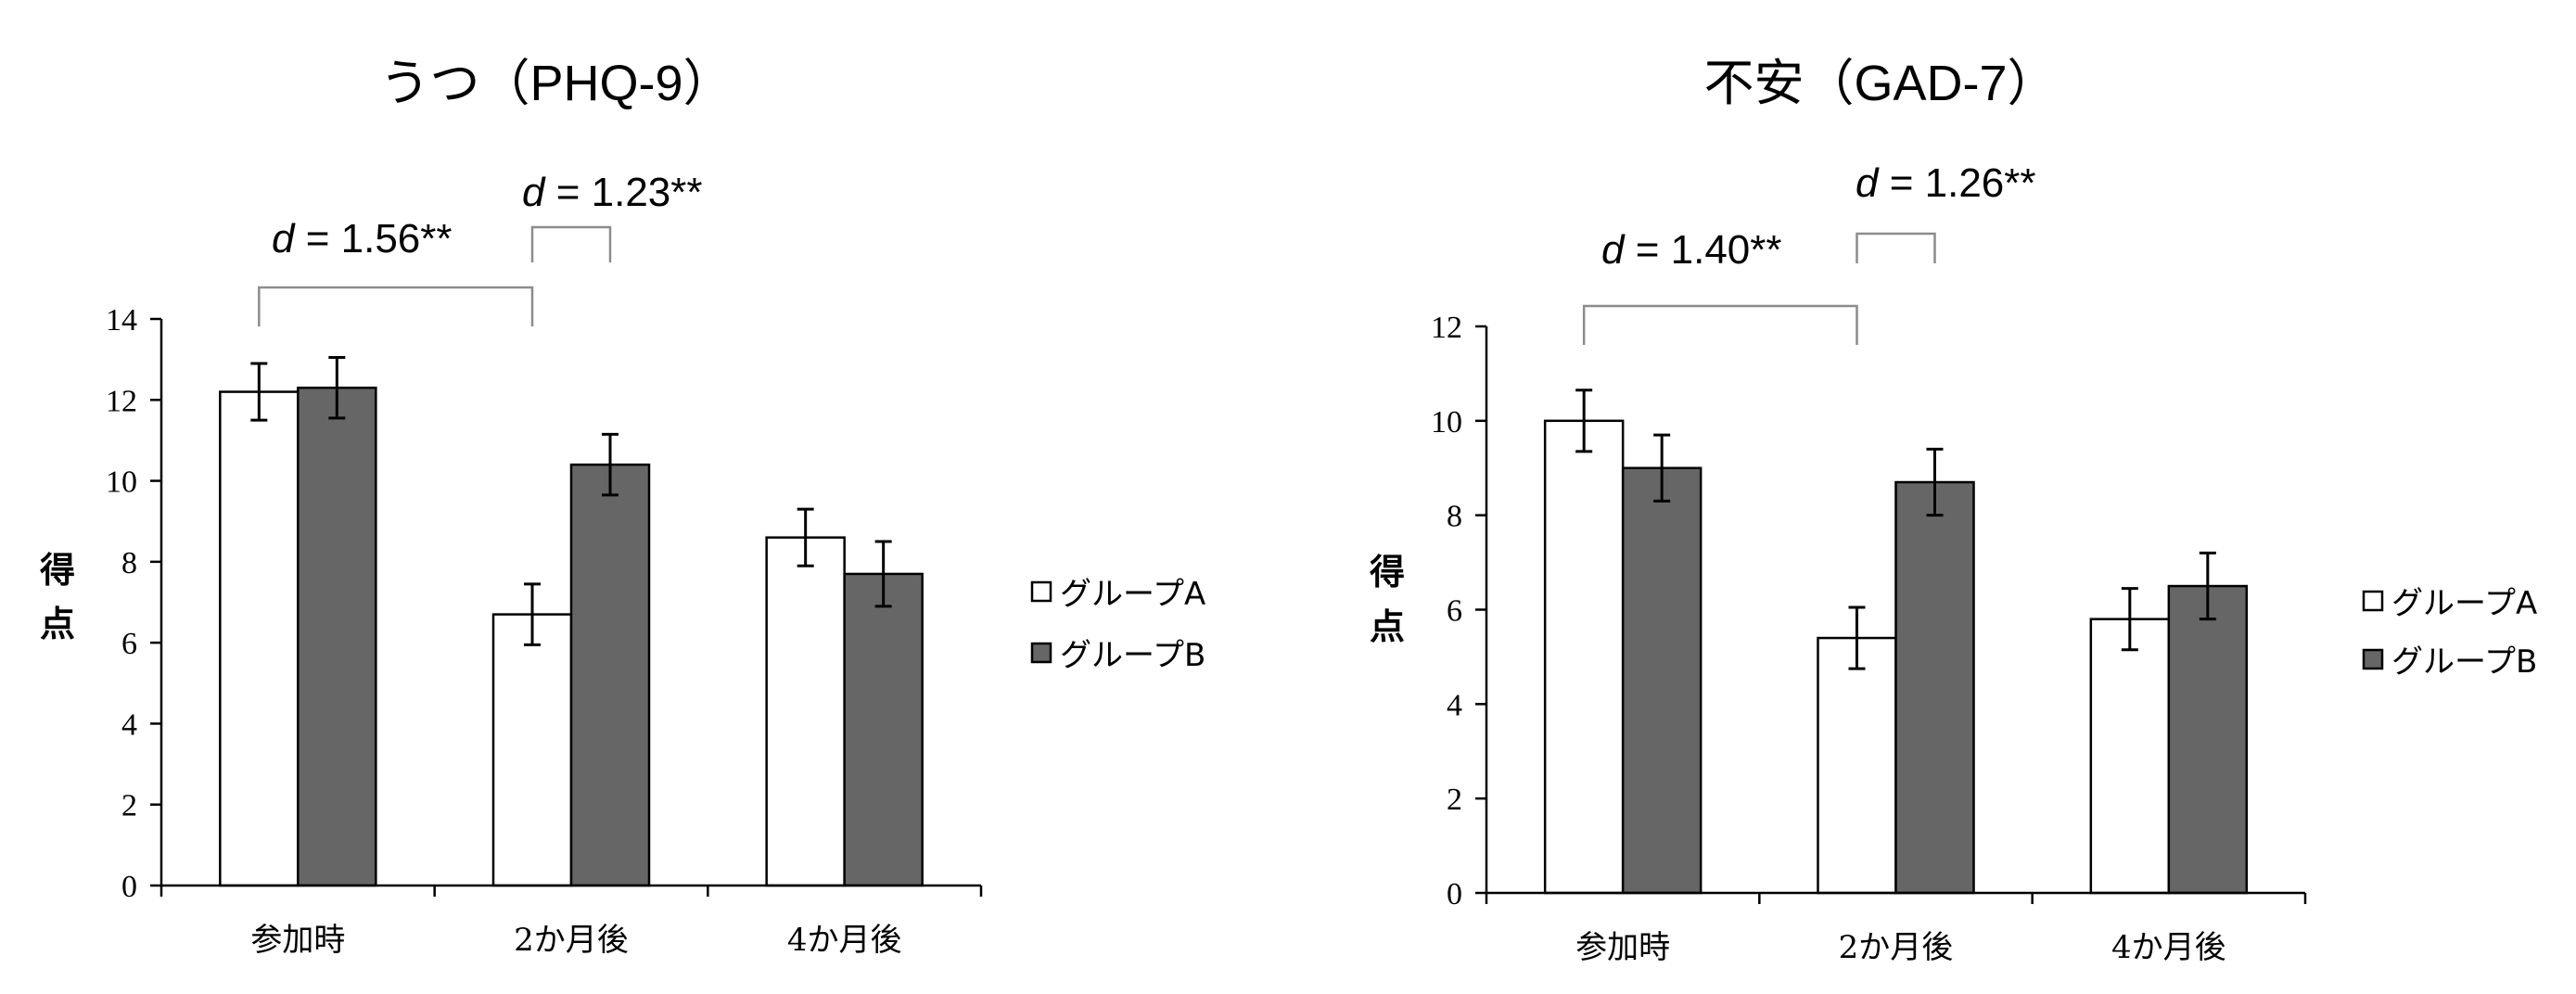 This screenshot has height=994, width=2576. What do you see at coordinates (1956, 183) in the screenshot?
I see `effect-size-value: = 1.26**` at bounding box center [1956, 183].